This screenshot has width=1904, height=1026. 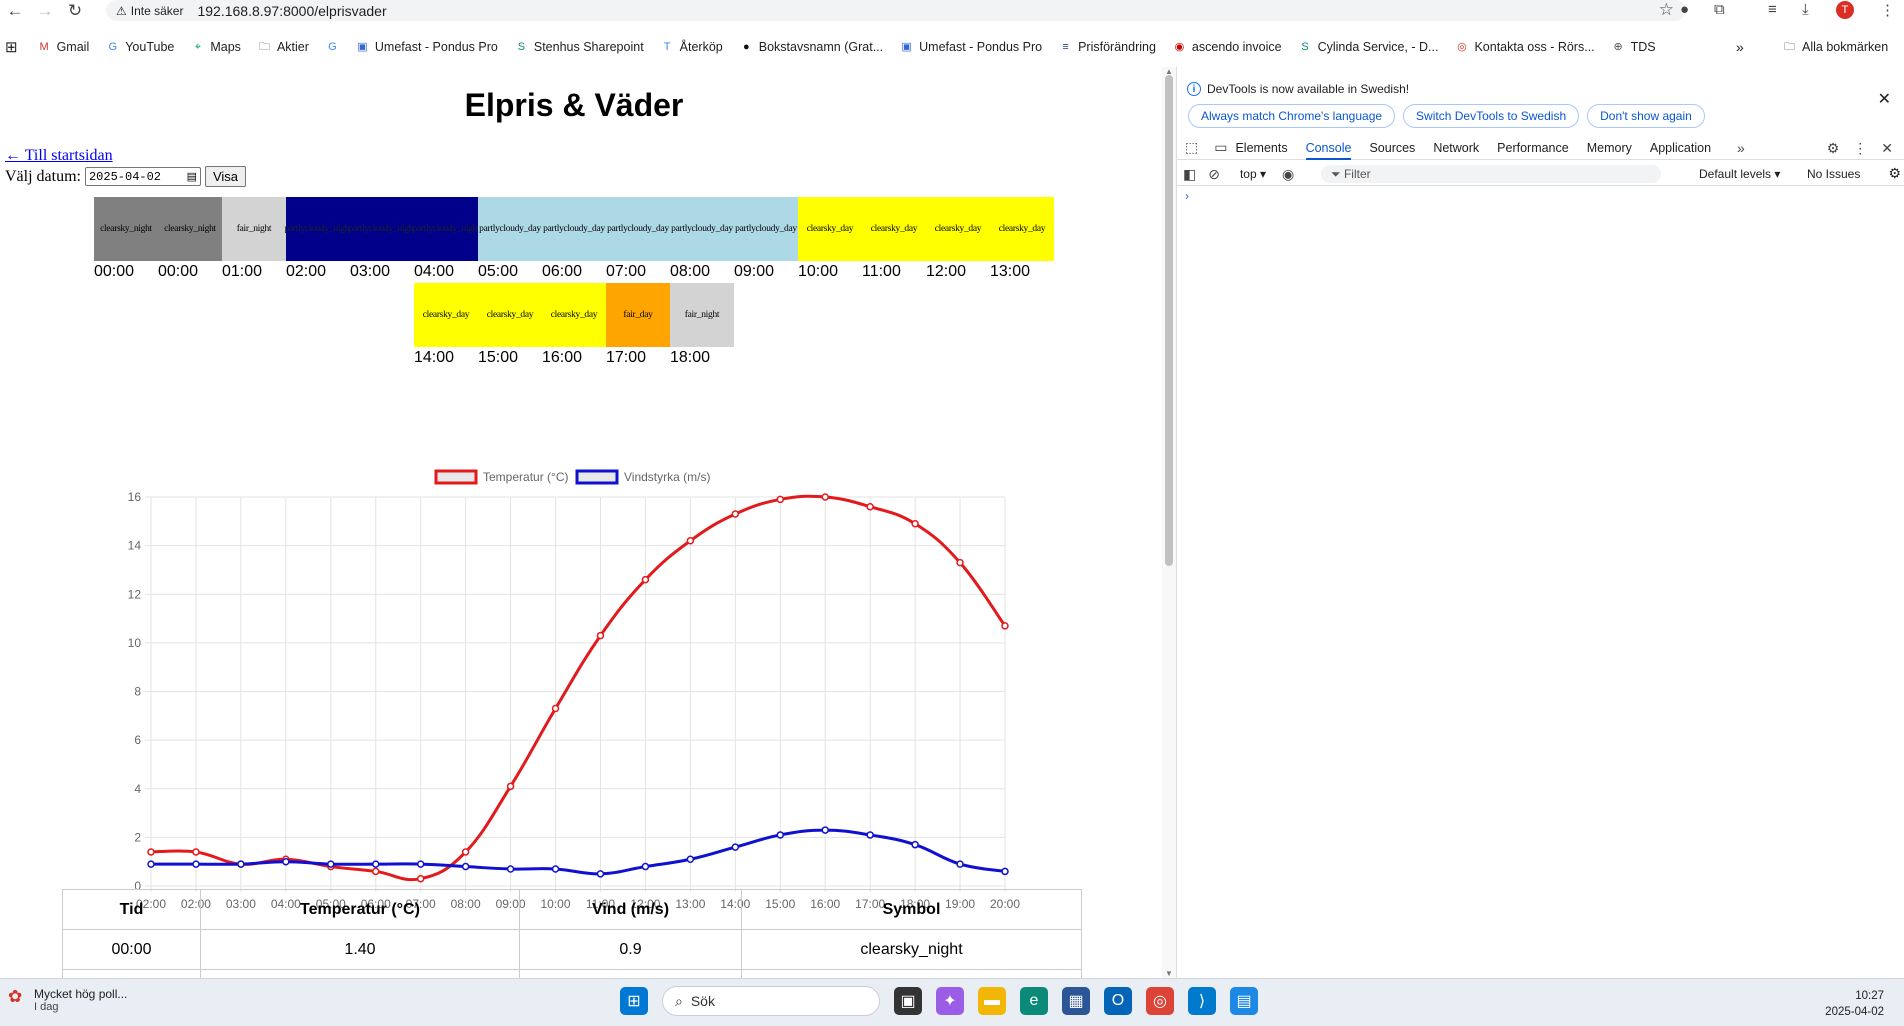 What do you see at coordinates (1834, 174) in the screenshot?
I see `issues-counter: No Issues` at bounding box center [1834, 174].